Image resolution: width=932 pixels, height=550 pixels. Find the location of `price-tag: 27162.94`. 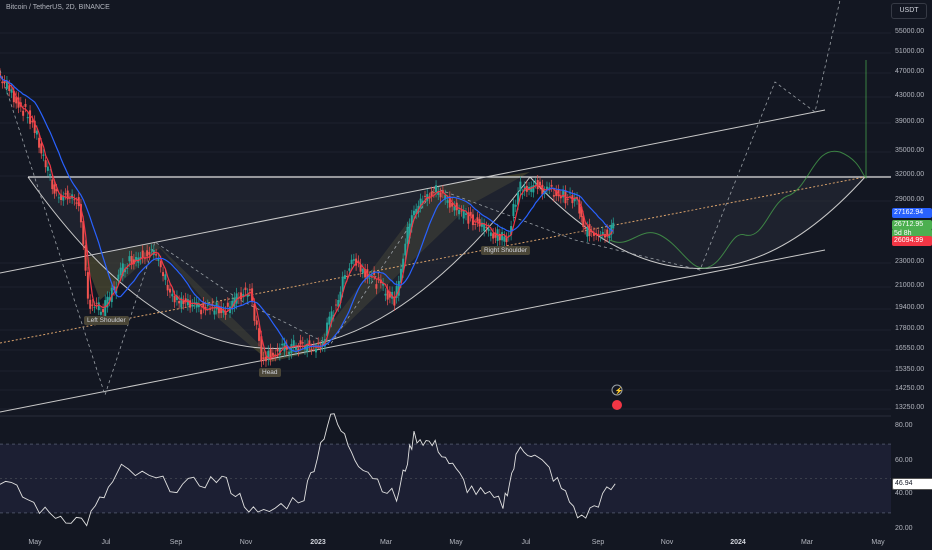

price-tag: 27162.94 is located at coordinates (912, 213).